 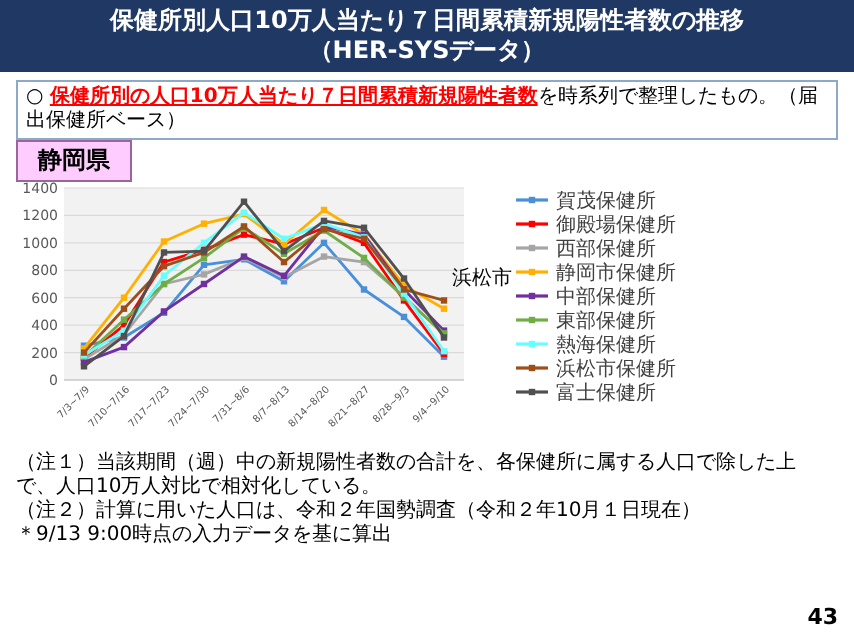 What do you see at coordinates (606, 345) in the screenshot?
I see `legend-label: 熱海保健所` at bounding box center [606, 345].